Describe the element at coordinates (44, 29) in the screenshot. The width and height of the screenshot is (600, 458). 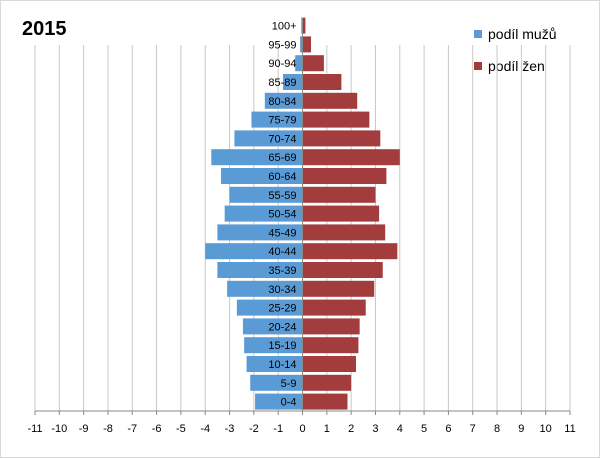
I see `chart-title: 2015` at that location.